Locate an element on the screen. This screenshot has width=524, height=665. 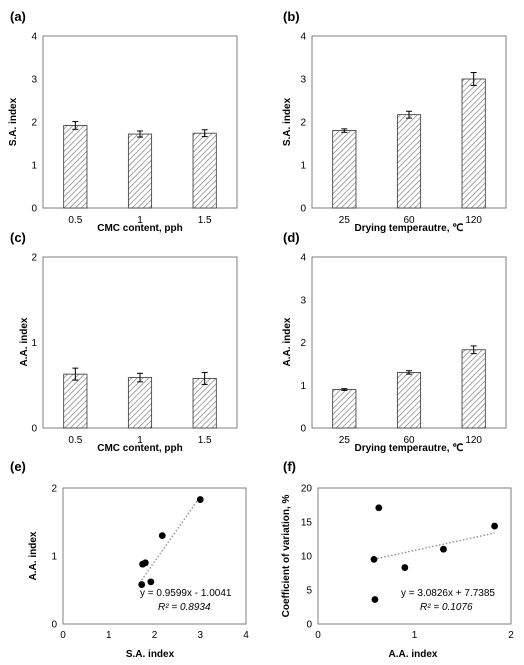
x-axis-label: S.A. index is located at coordinates (150, 654).